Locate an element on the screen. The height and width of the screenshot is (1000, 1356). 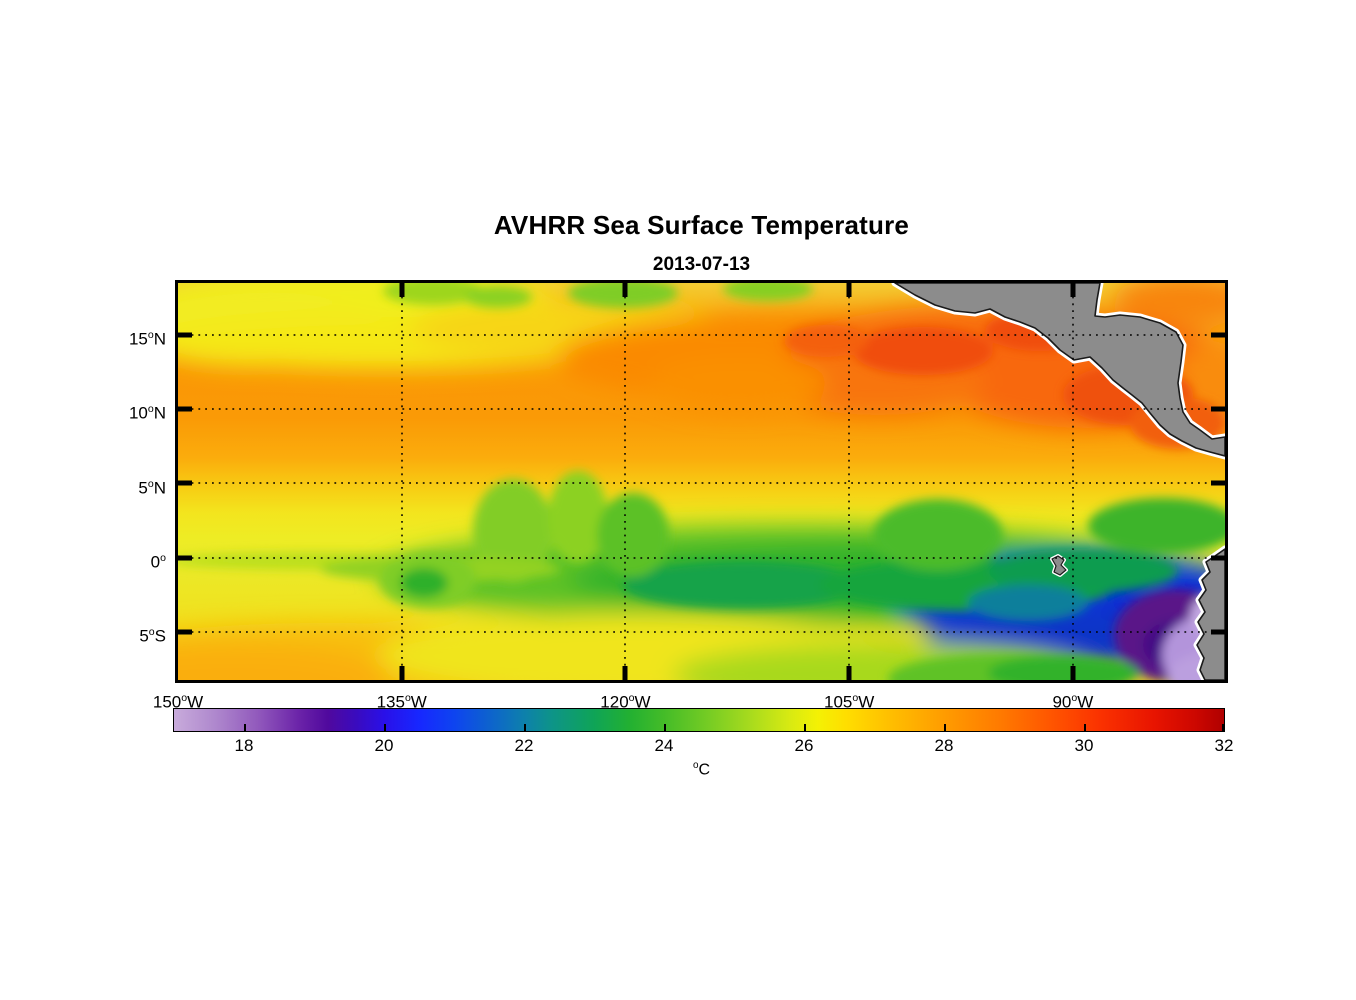
colorbar-tick-label: 24 is located at coordinates (664, 745).